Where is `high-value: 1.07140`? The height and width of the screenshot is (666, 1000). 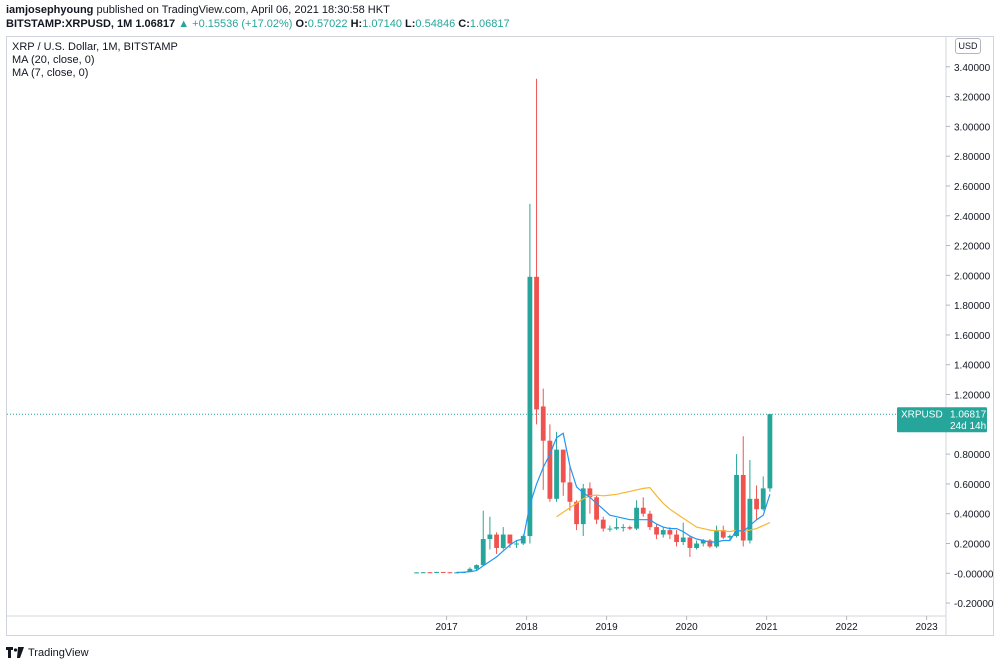
high-value: 1.07140 is located at coordinates (382, 24).